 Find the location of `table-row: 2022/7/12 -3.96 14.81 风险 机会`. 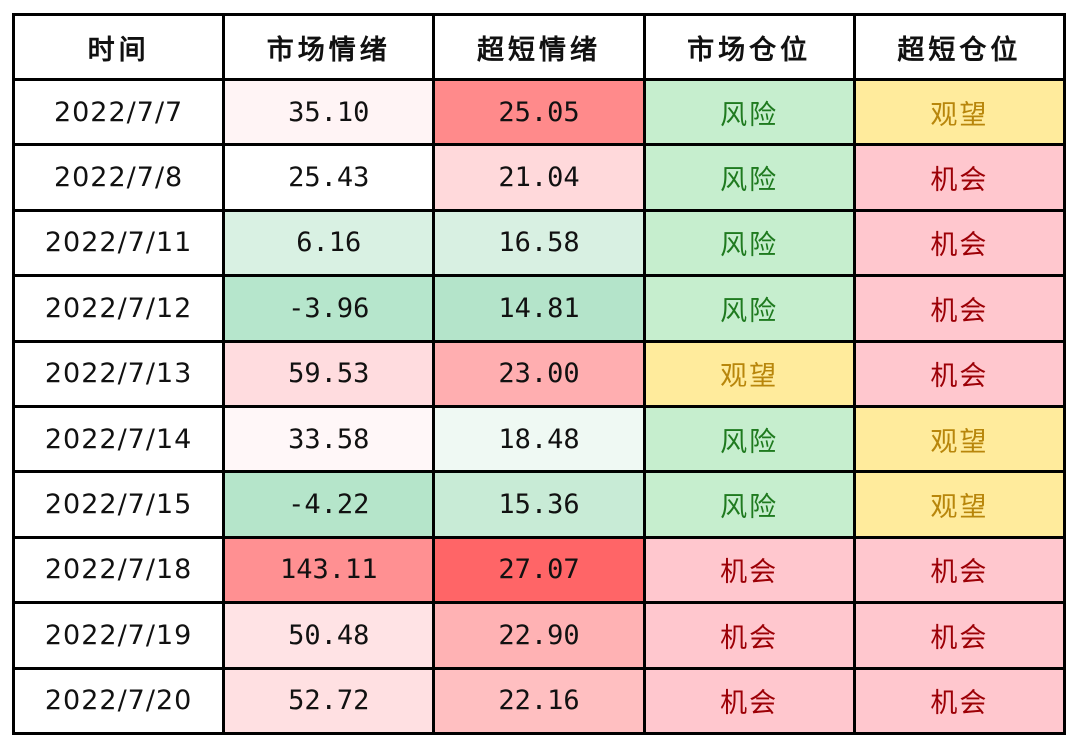

table-row: 2022/7/12 -3.96 14.81 风险 机会 is located at coordinates (539, 308).